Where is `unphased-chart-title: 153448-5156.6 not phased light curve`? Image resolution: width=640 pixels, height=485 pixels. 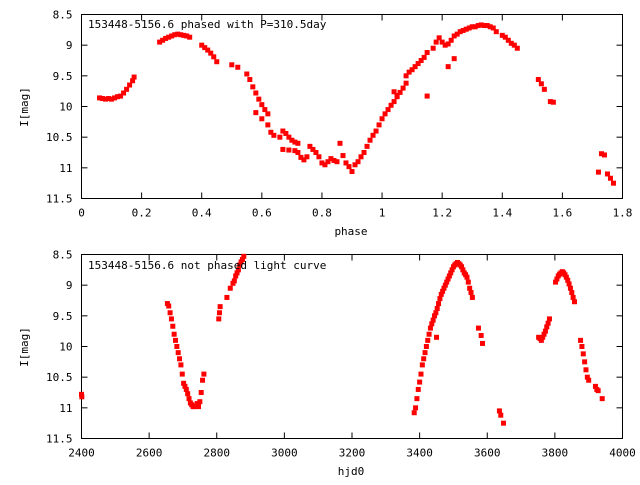 unphased-chart-title: 153448-5156.6 not phased light curve is located at coordinates (207, 265).